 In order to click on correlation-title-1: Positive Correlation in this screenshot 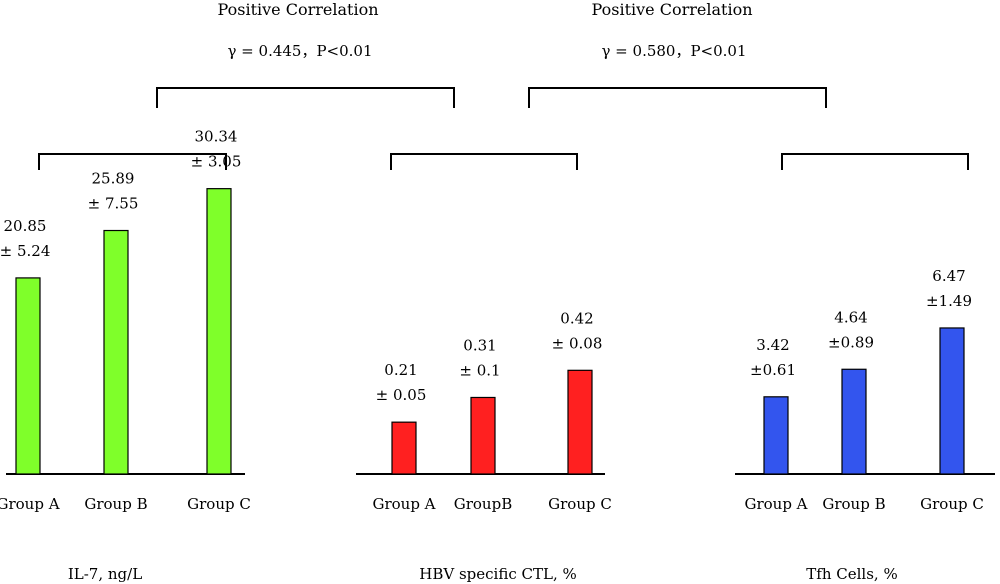, I will do `click(298, 9)`.